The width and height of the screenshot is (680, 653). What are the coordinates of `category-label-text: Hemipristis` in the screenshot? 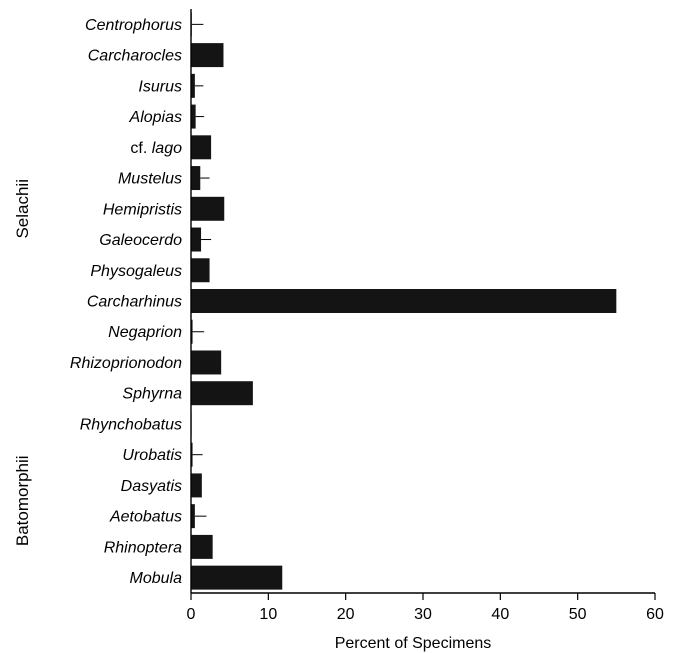 It's located at (142, 209).